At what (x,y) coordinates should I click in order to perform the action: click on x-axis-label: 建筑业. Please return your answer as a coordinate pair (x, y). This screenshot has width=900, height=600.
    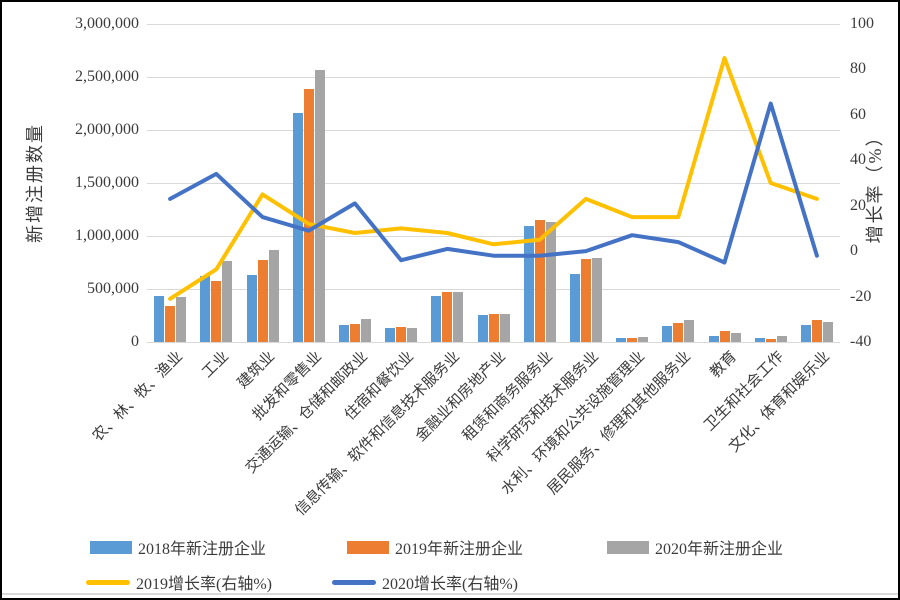
    Looking at the image, I should click on (257, 370).